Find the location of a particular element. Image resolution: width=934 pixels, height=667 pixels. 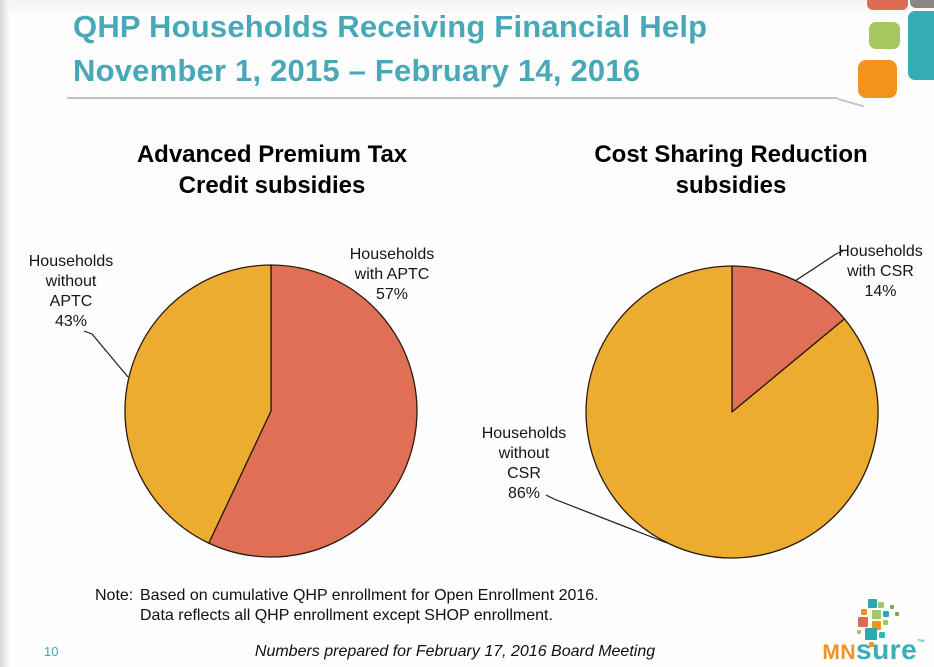

deco-square-green is located at coordinates (884, 35).